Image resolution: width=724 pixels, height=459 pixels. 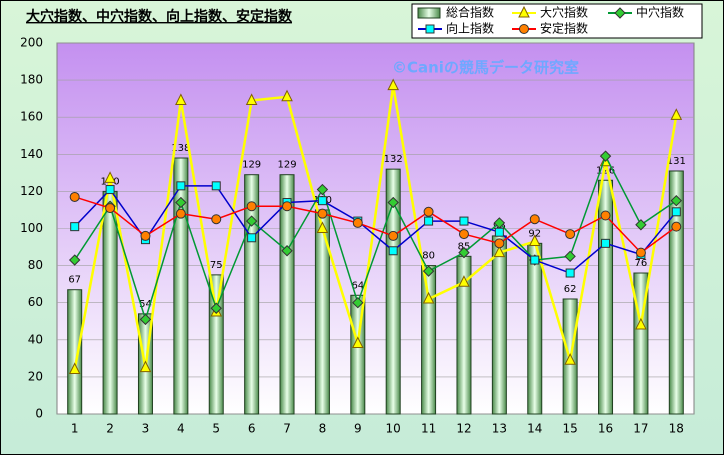 I want to click on legend-label: 大穴指数, so click(x=564, y=12).